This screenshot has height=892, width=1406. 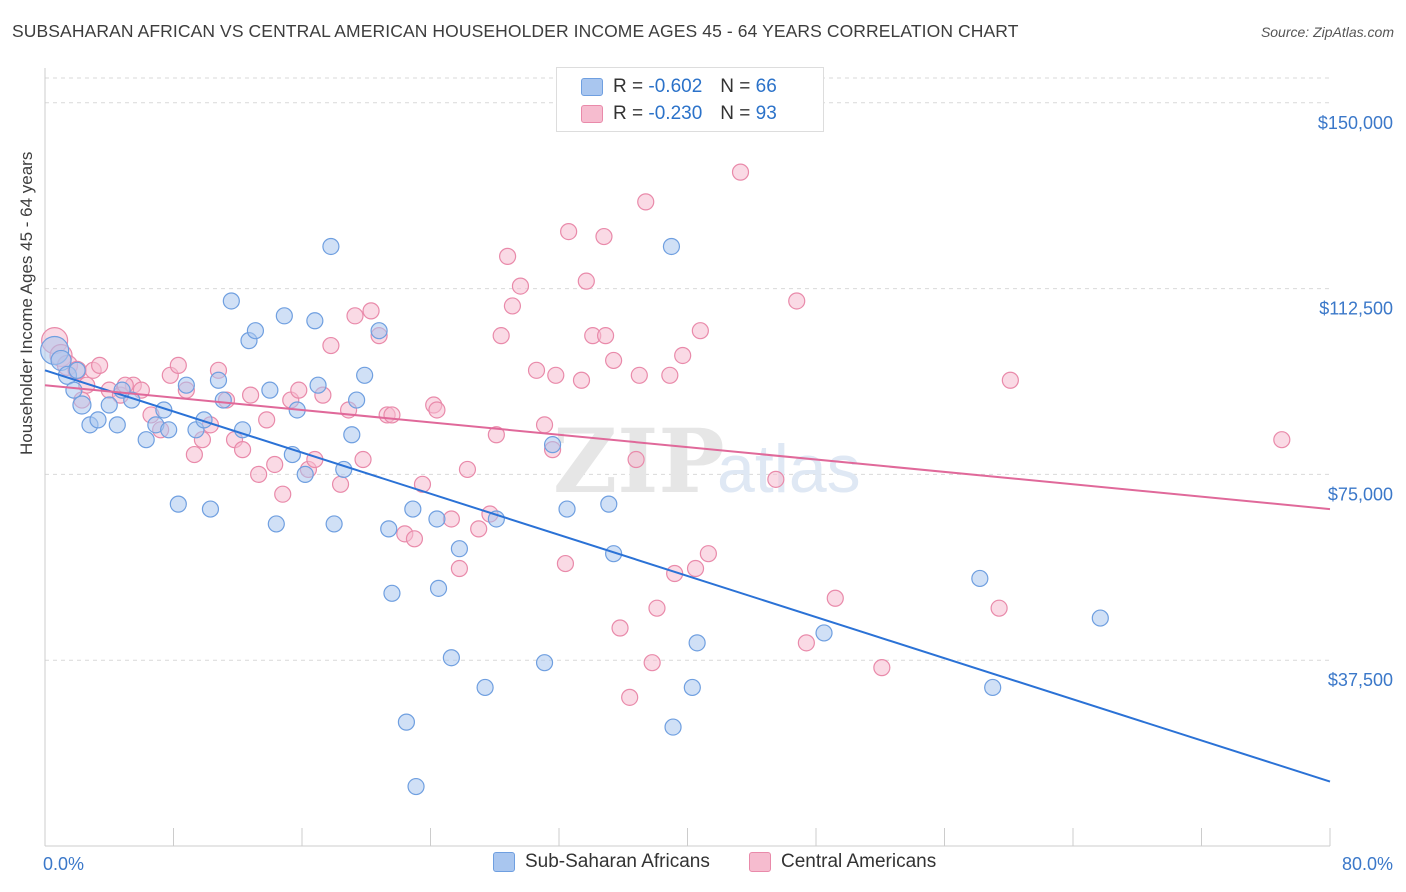 What do you see at coordinates (766, 86) in the screenshot?
I see `n-value: 66` at bounding box center [766, 86].